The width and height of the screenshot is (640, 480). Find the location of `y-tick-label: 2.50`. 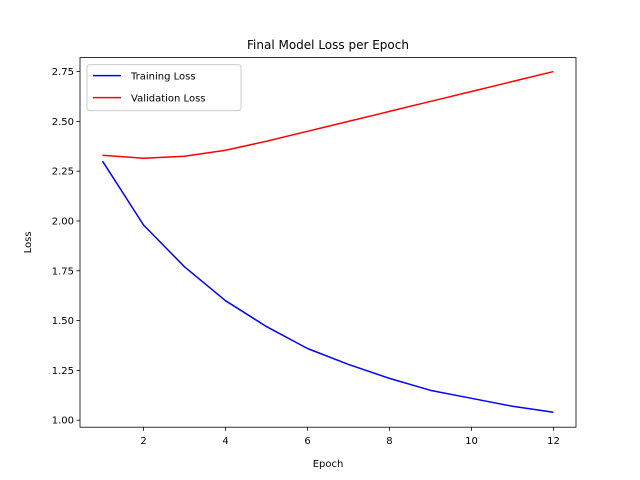

y-tick-label: 2.50 is located at coordinates (63, 122).